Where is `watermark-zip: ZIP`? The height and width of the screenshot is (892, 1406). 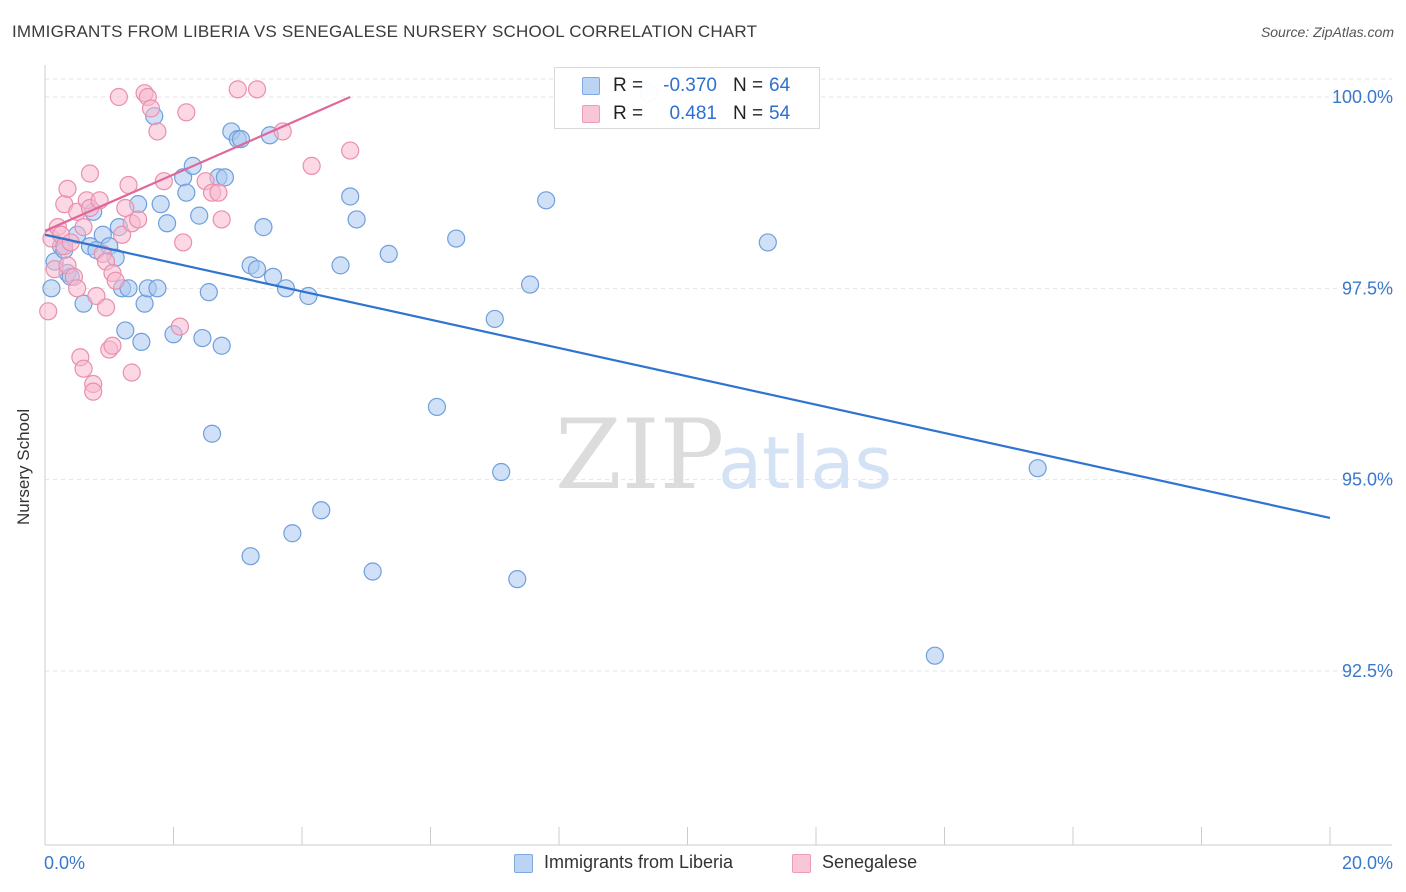
watermark-zip: ZIP is located at coordinates (639, 455).